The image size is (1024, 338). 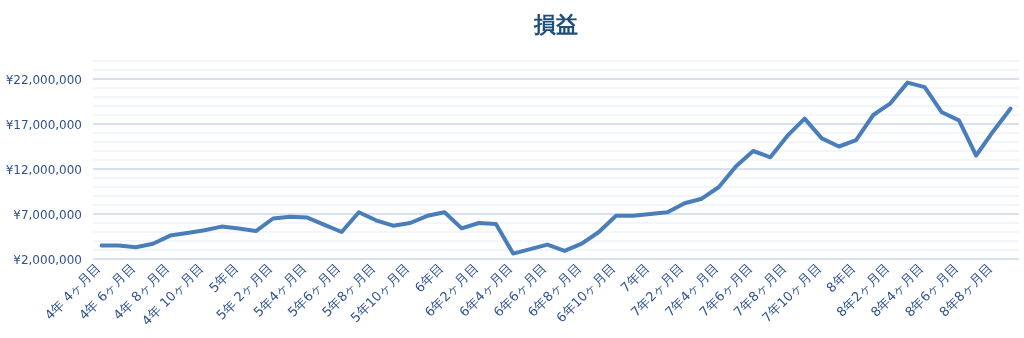 I want to click on y-tick-label: ¥2,000,000, so click(x=47, y=260).